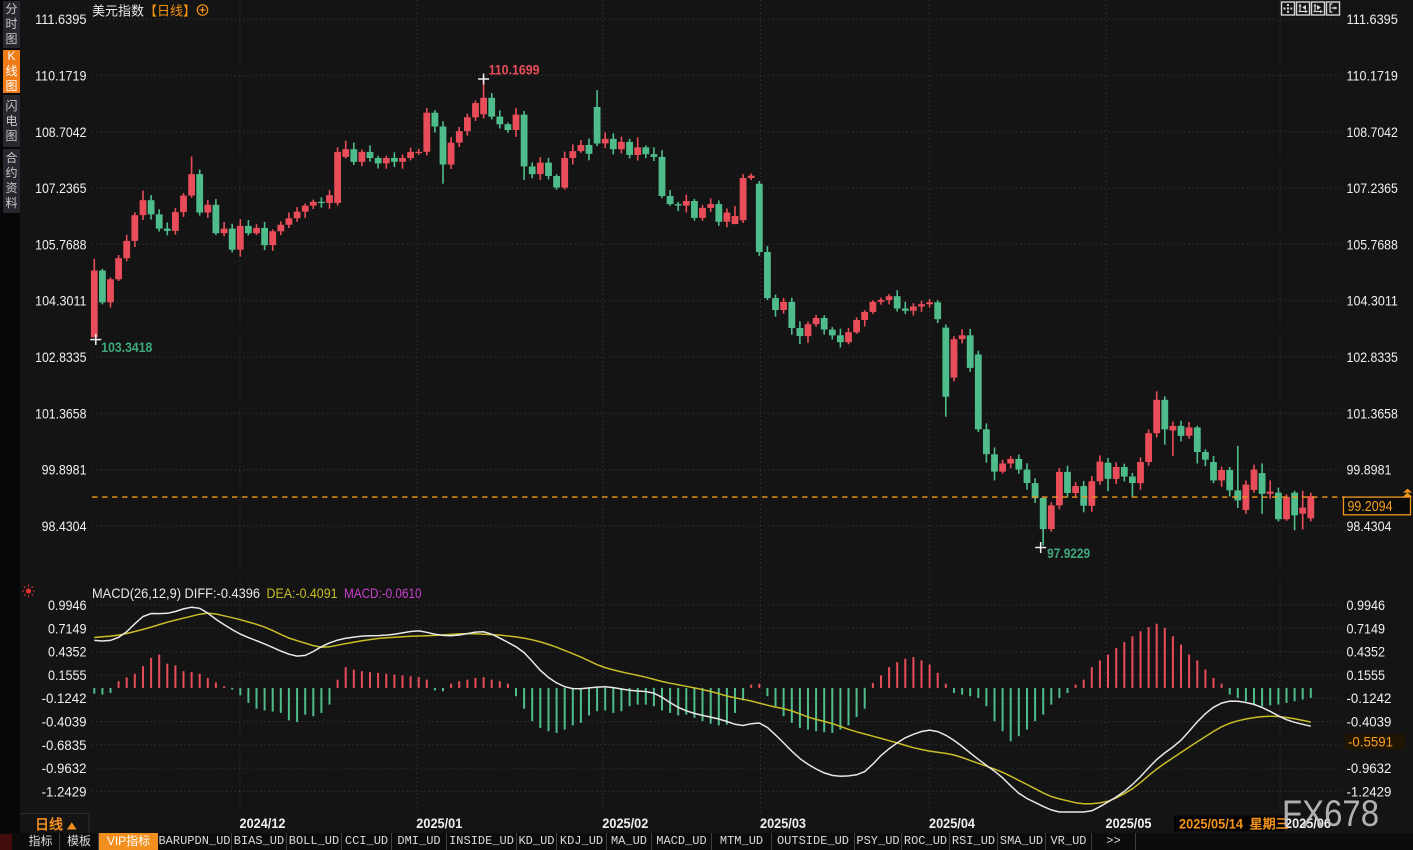 Image resolution: width=1413 pixels, height=850 pixels. Describe the element at coordinates (176, 593) in the screenshot. I see `svg-text: MACD(26,12,9) DIFF:-0.4396` at that location.